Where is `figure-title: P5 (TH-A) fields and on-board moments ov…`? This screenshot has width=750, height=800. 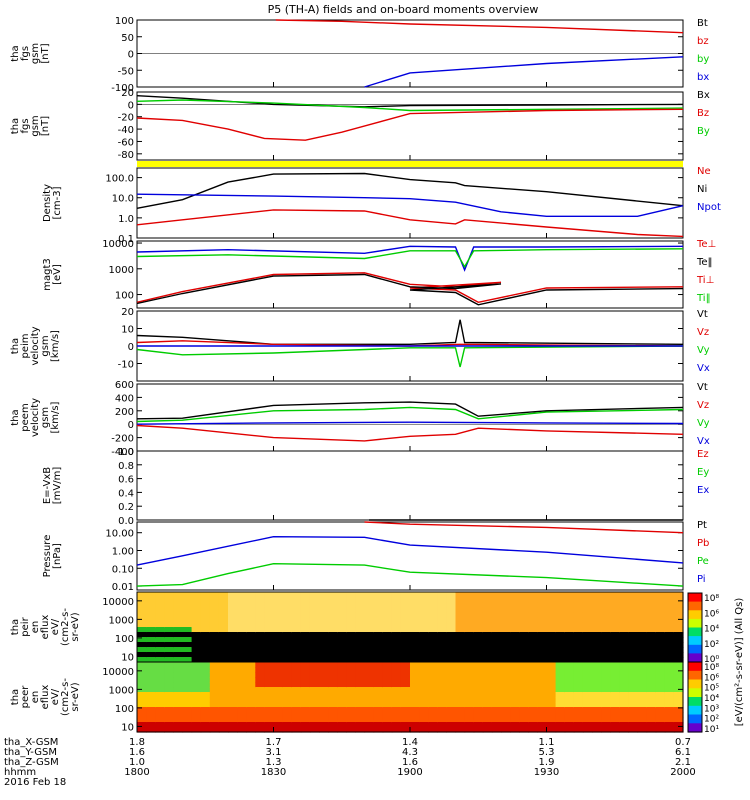
figure-title: P5 (TH-A) fields and on-board moments ov… is located at coordinates (403, 9).